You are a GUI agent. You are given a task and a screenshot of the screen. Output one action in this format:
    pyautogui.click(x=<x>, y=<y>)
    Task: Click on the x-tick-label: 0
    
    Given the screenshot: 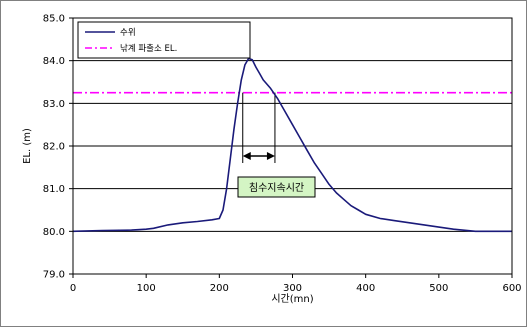 What is the action you would take?
    pyautogui.click(x=73, y=288)
    